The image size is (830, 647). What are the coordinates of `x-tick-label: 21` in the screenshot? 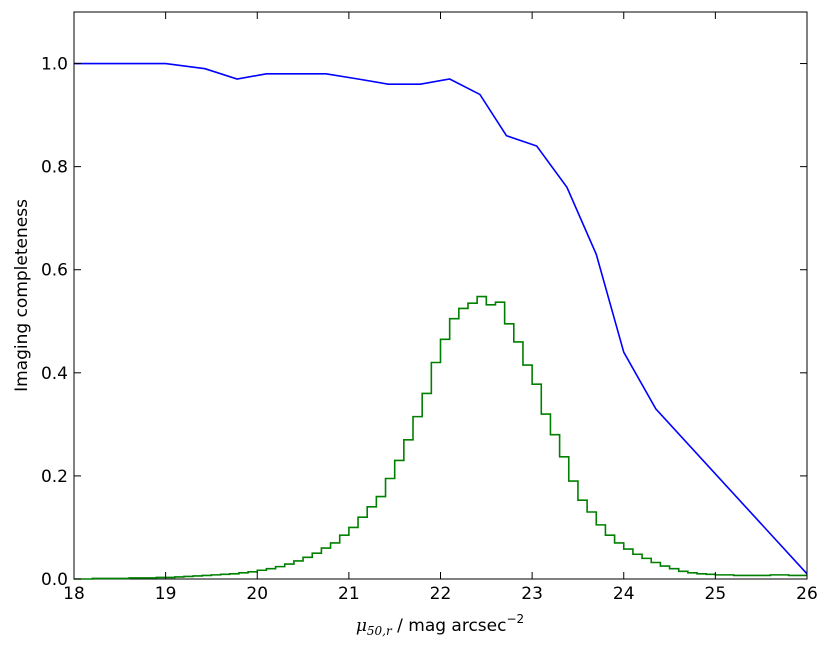 It's located at (349, 594).